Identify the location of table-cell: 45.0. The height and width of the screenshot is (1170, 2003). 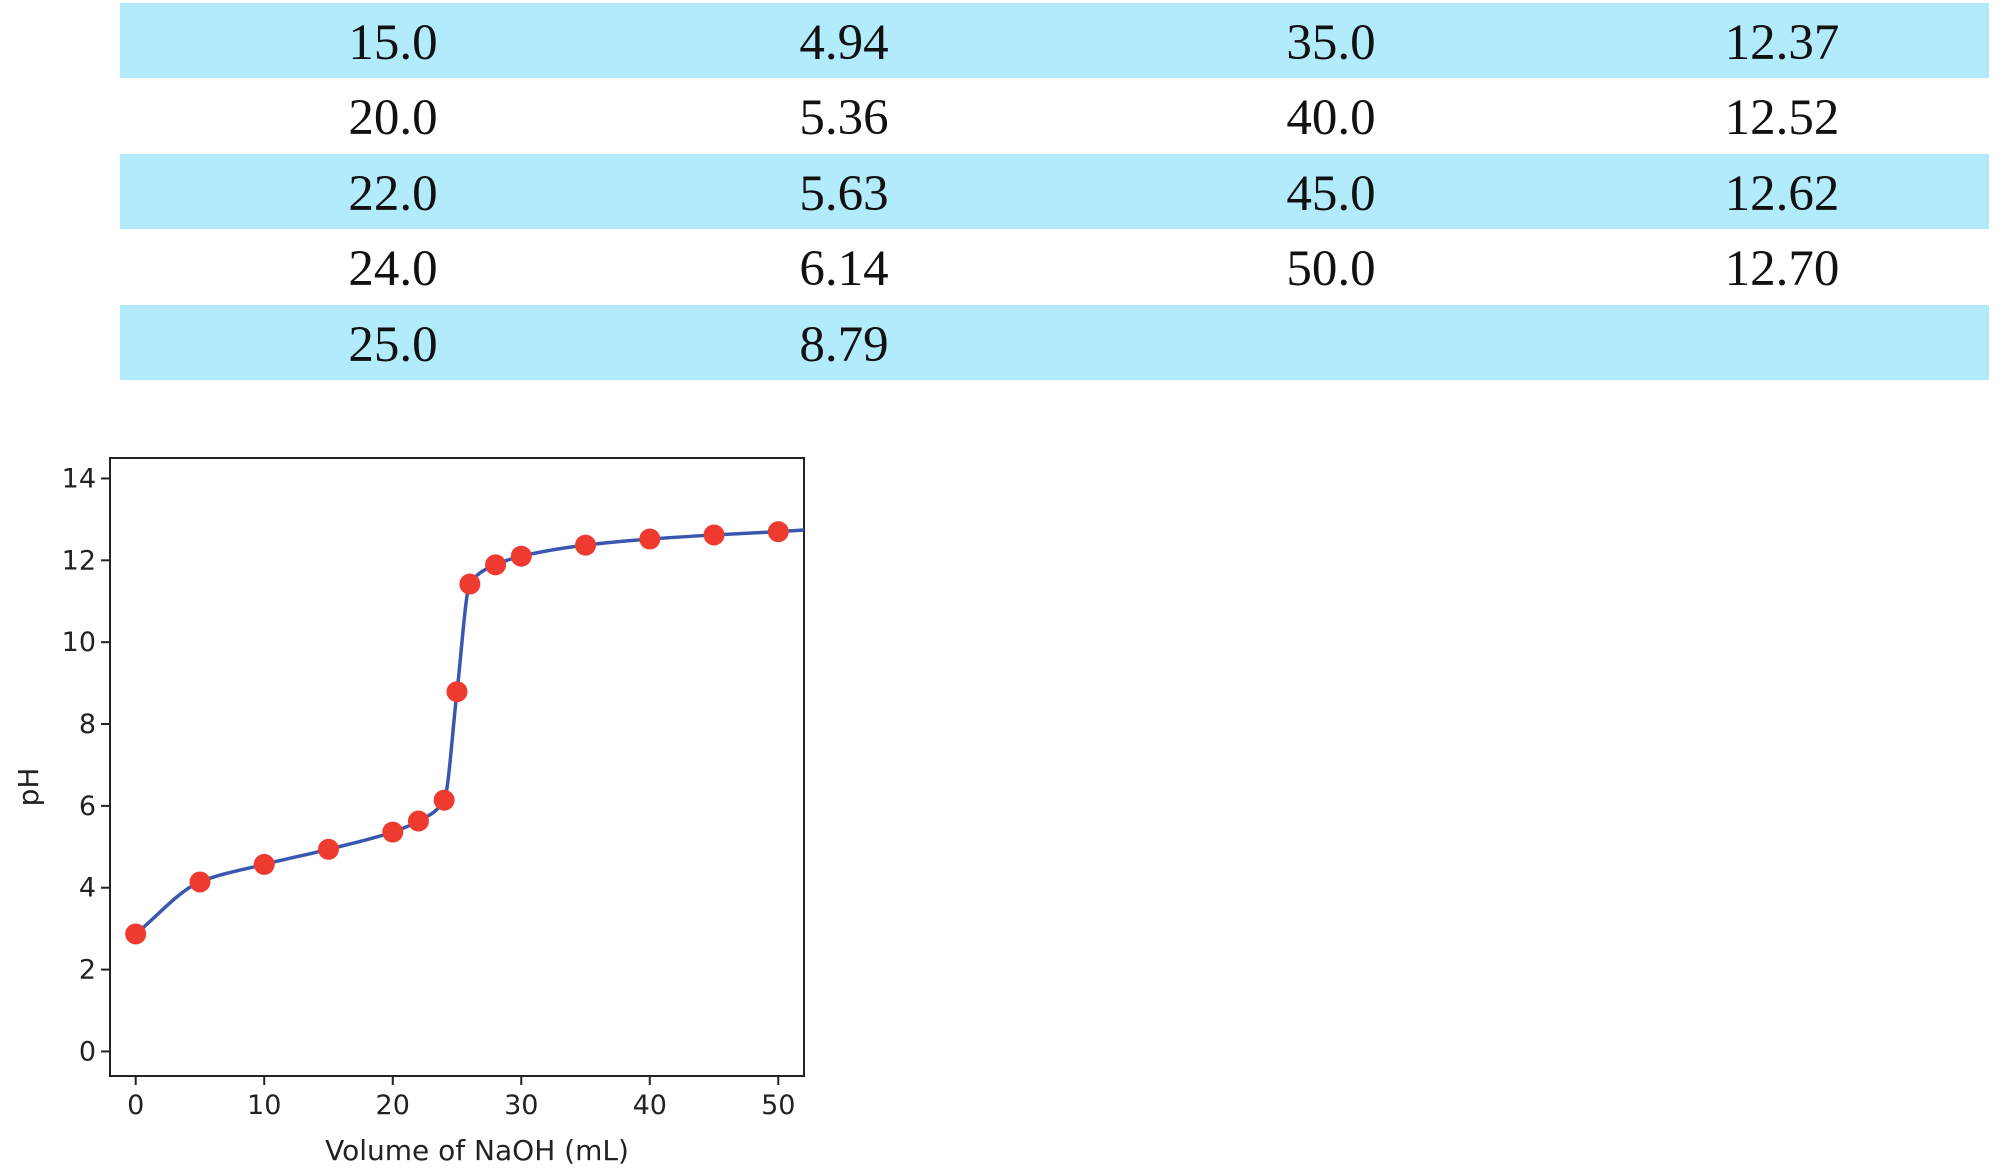
(1331, 193).